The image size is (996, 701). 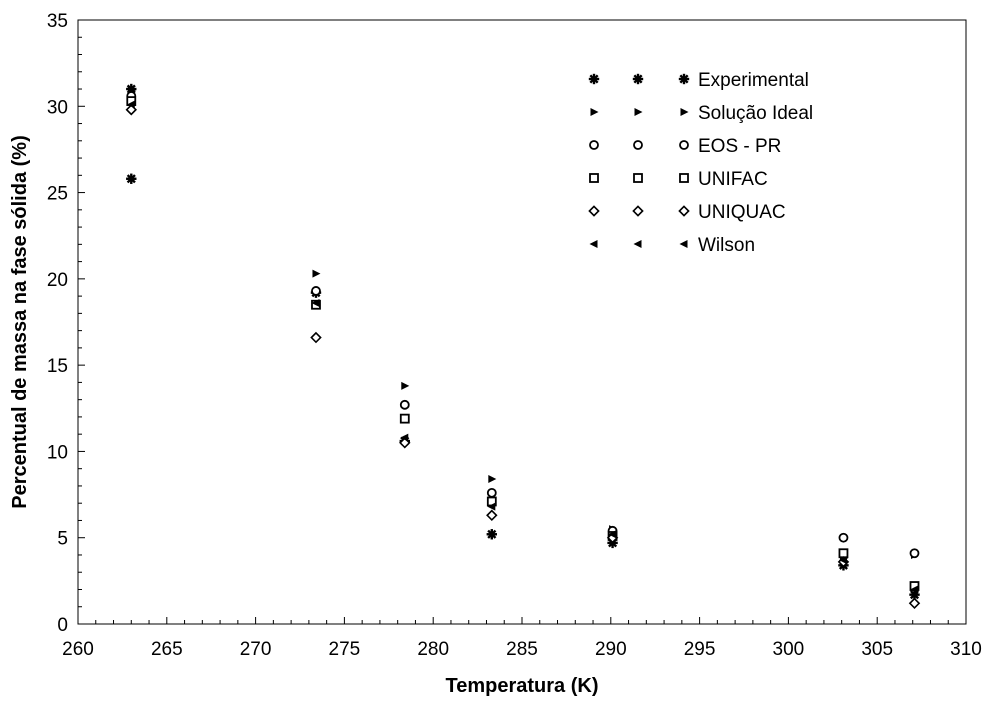 What do you see at coordinates (20, 322) in the screenshot?
I see `y-axis-title: Percentual de massa na fase sólida (%)` at bounding box center [20, 322].